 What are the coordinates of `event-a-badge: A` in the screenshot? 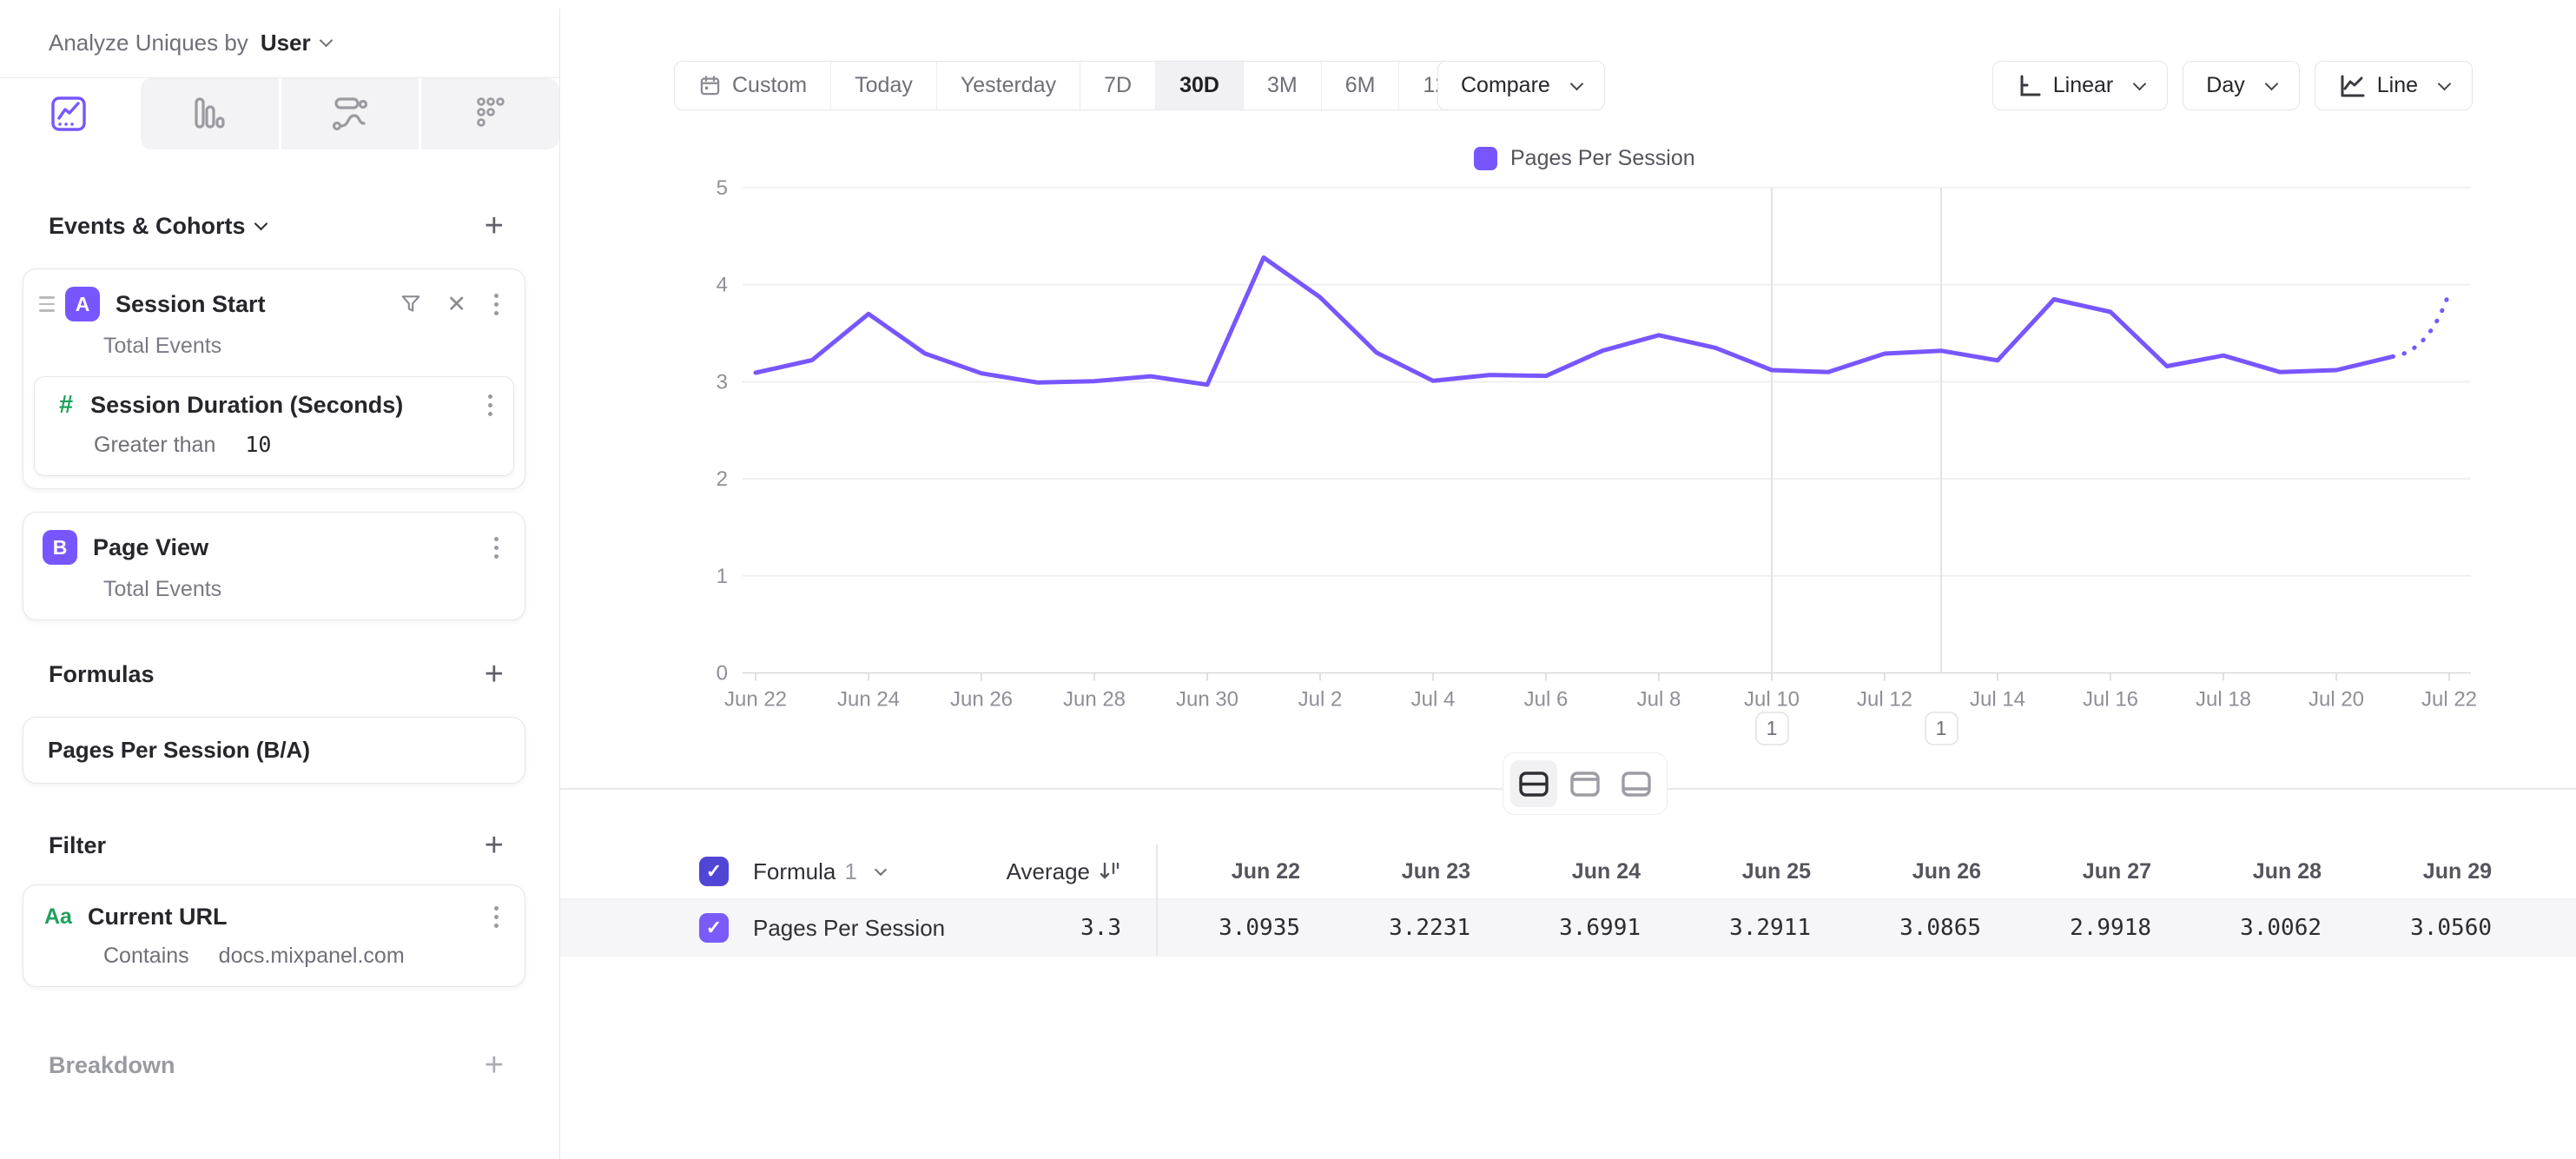 It's located at (83, 304).